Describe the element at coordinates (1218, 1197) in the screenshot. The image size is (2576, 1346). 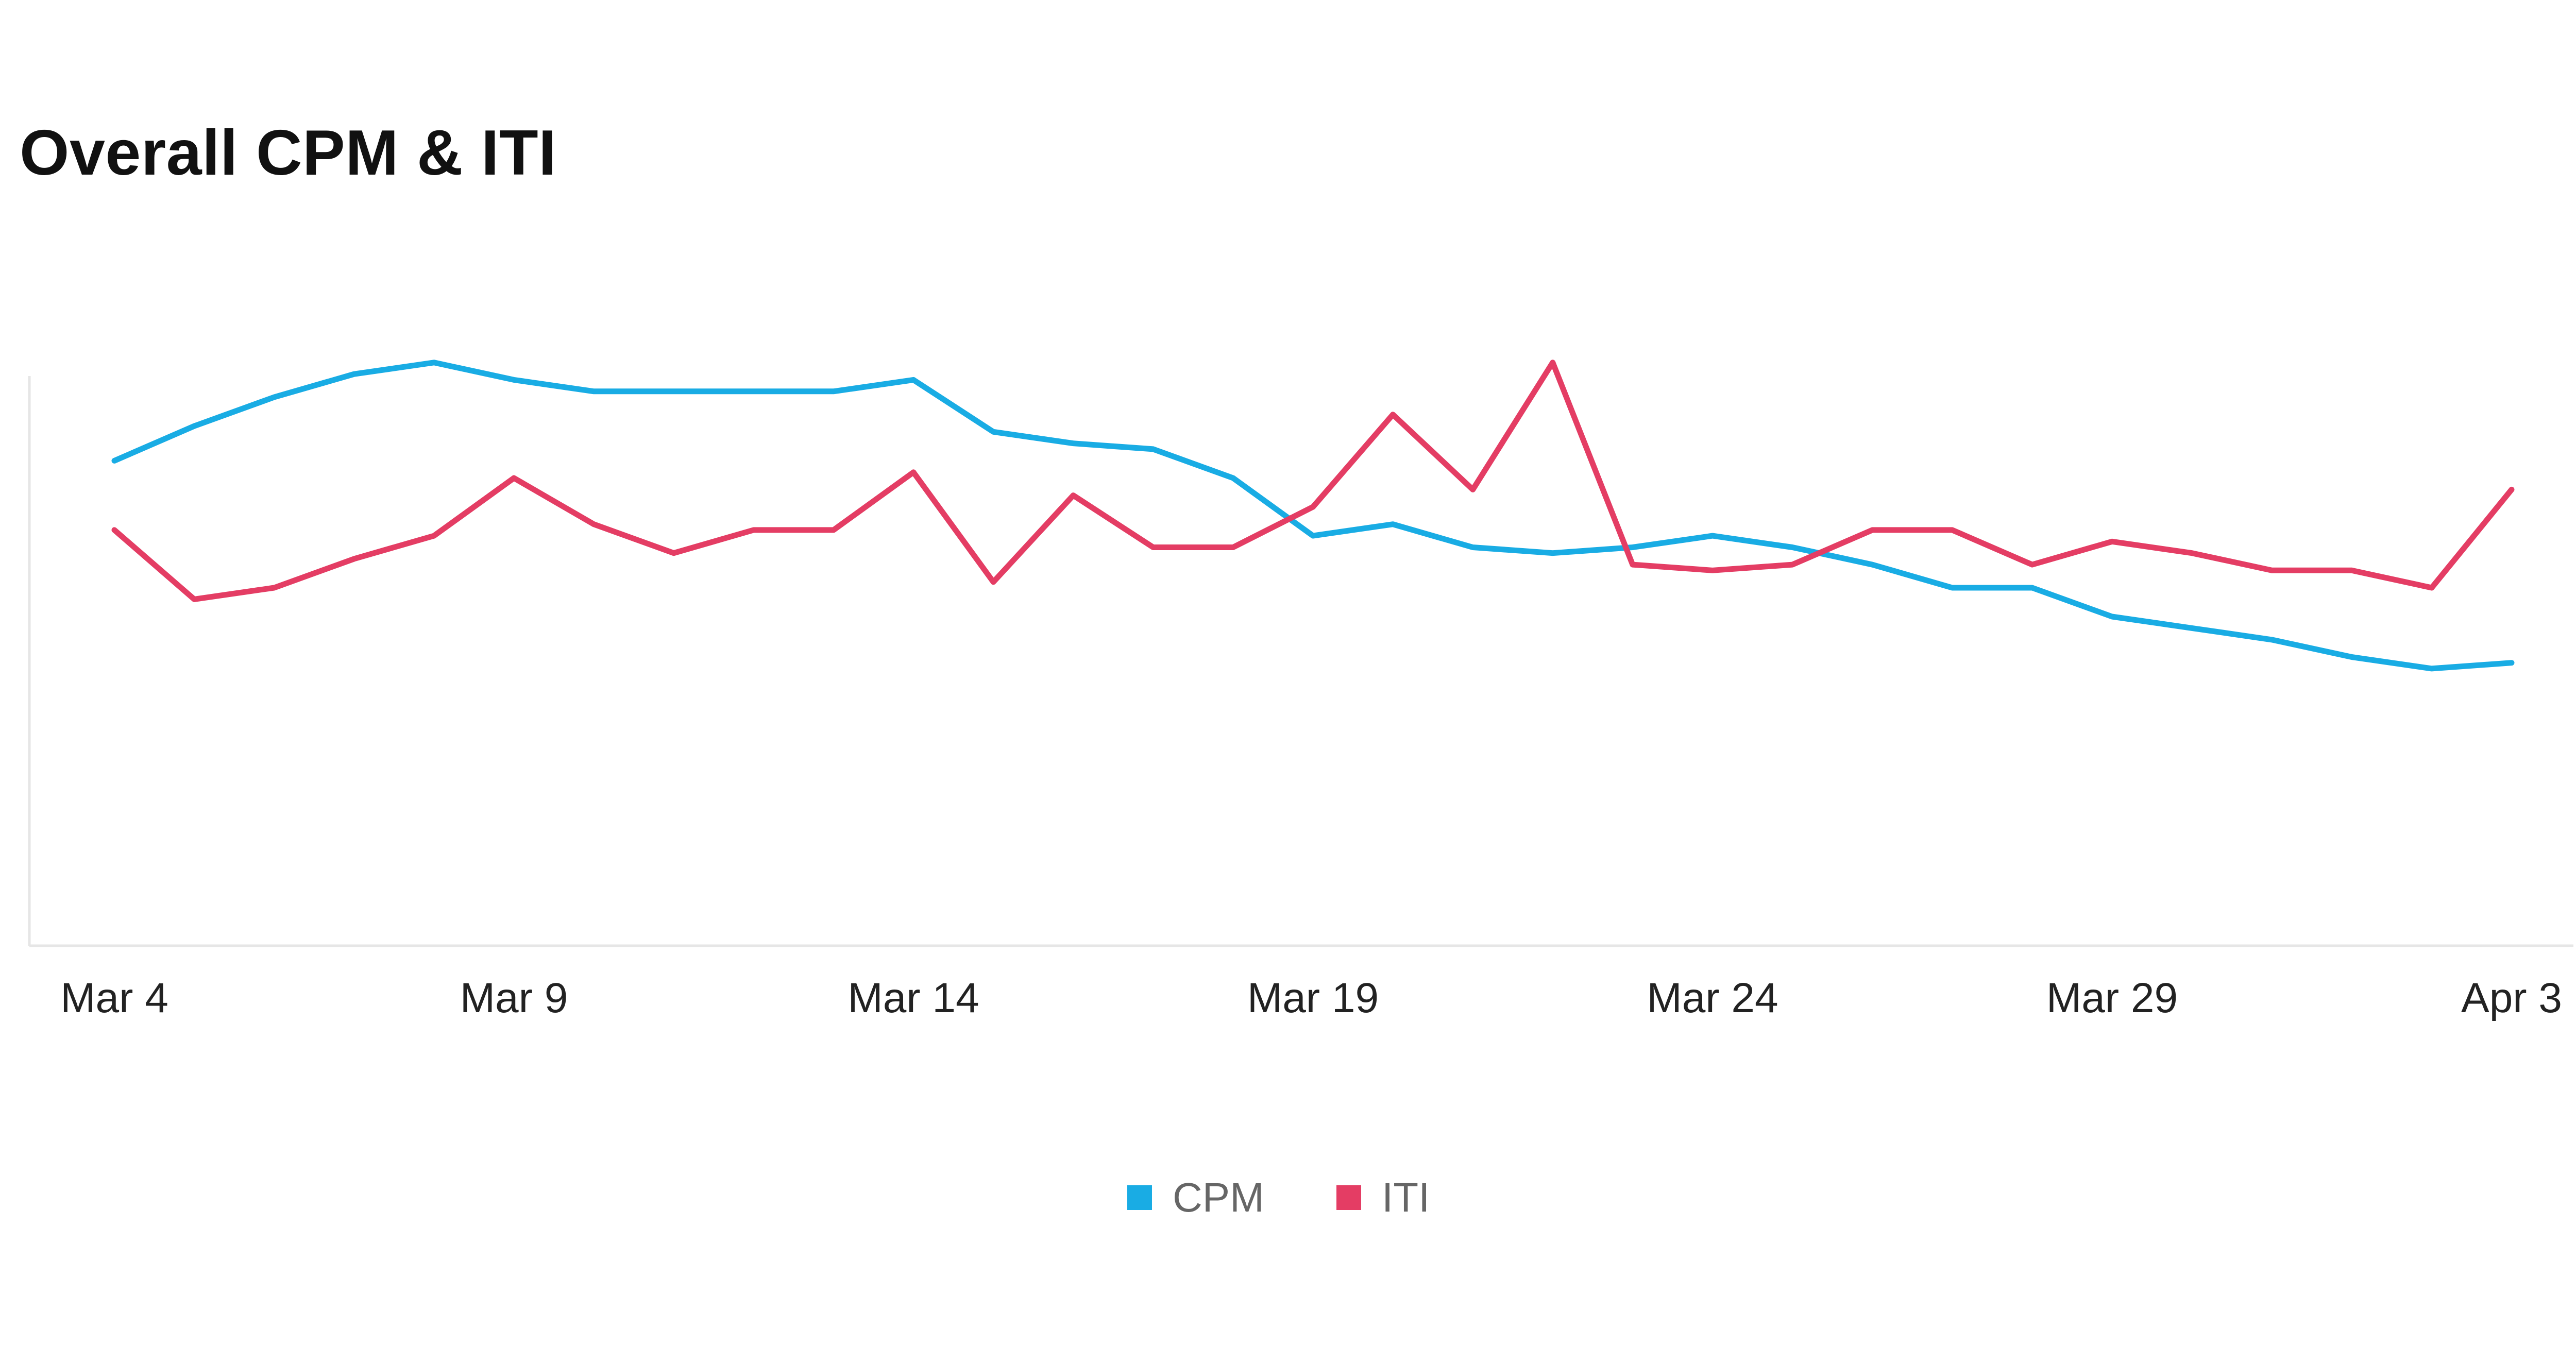
I see `legend-label-cpm: CPM` at that location.